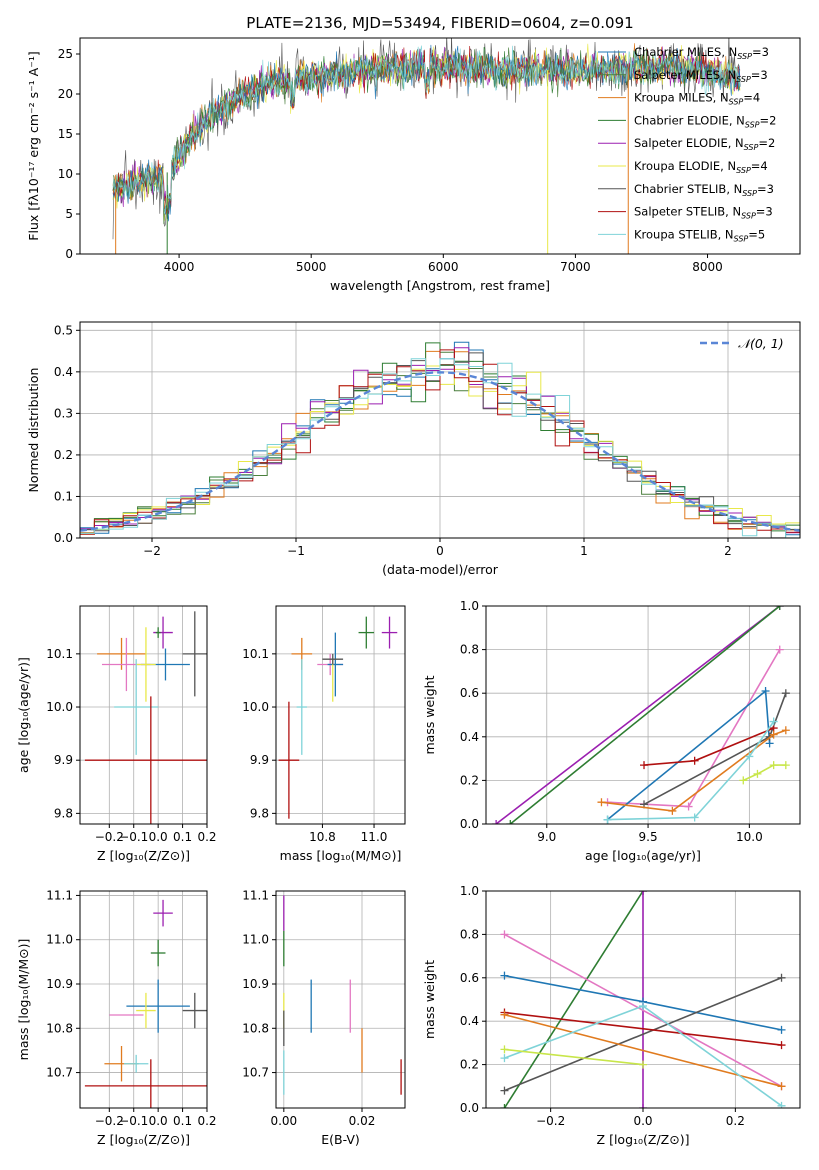 The image size is (819, 1170). What do you see at coordinates (546, 837) in the screenshot?
I see `x-tick-label: 9.0` at bounding box center [546, 837].